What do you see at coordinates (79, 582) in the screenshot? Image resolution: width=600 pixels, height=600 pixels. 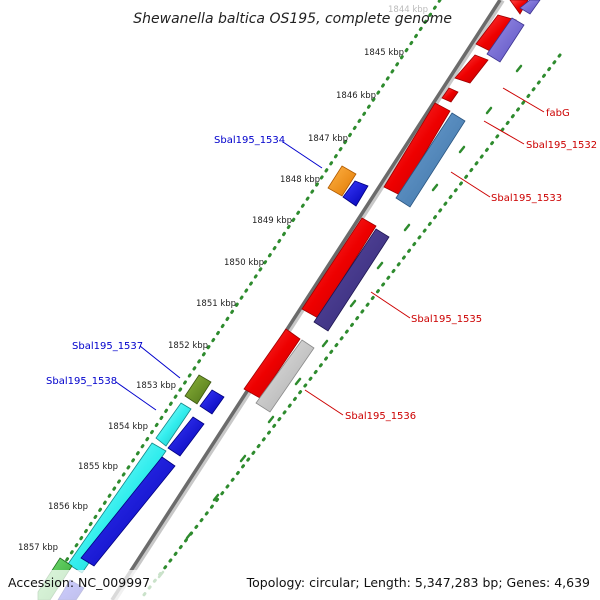 I see `accession-text: Accession: NC_009997` at bounding box center [79, 582].